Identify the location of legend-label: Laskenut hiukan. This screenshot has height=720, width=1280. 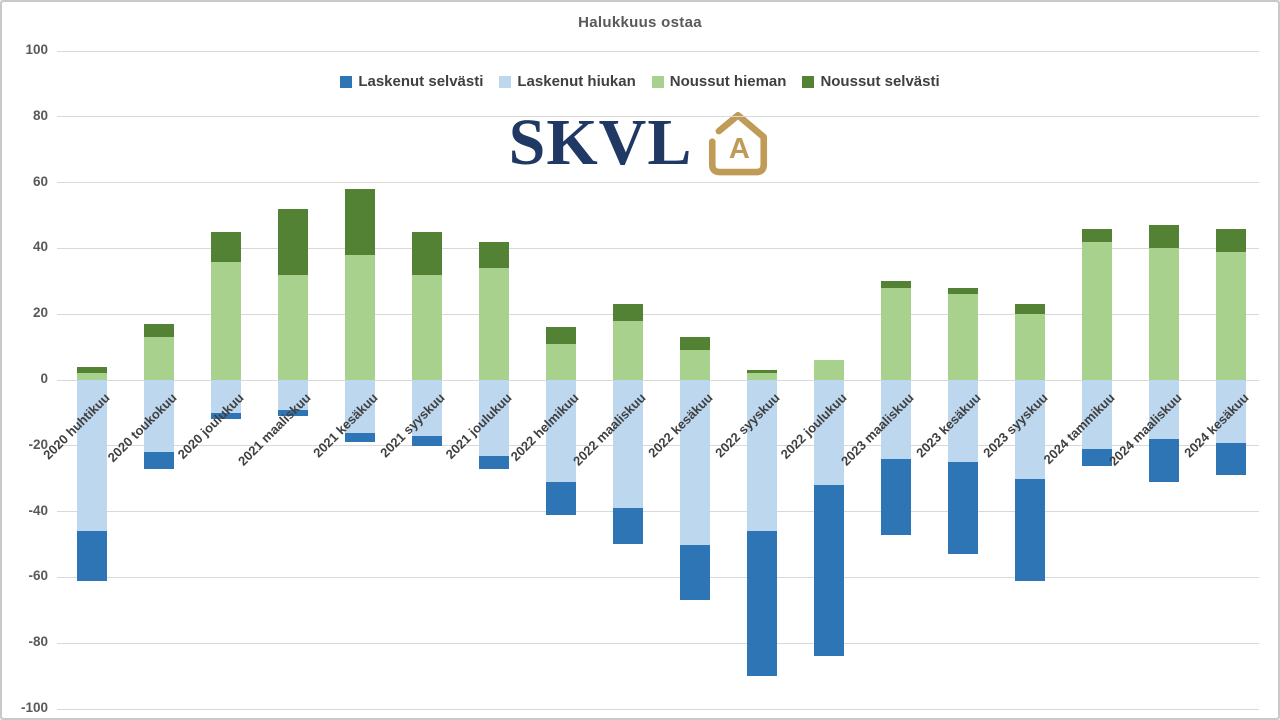
(576, 81).